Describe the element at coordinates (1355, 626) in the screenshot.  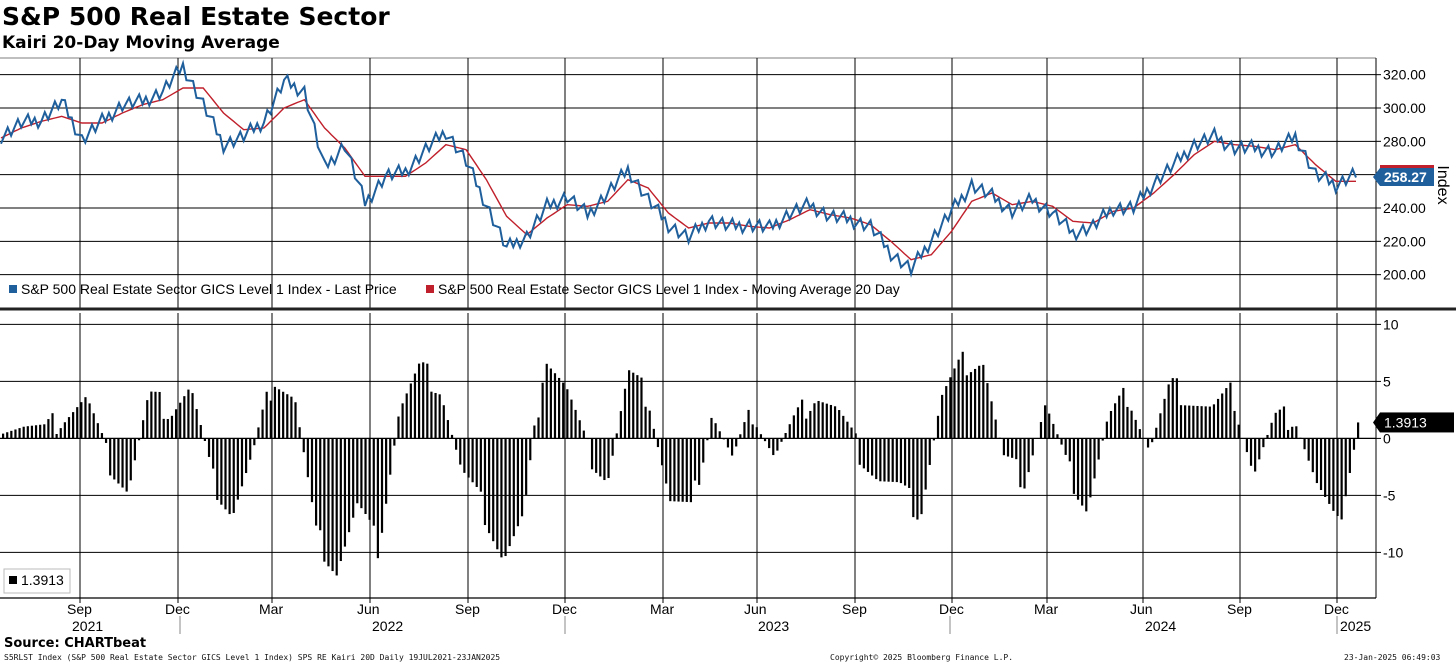
I see `x-year-label: 2025` at that location.